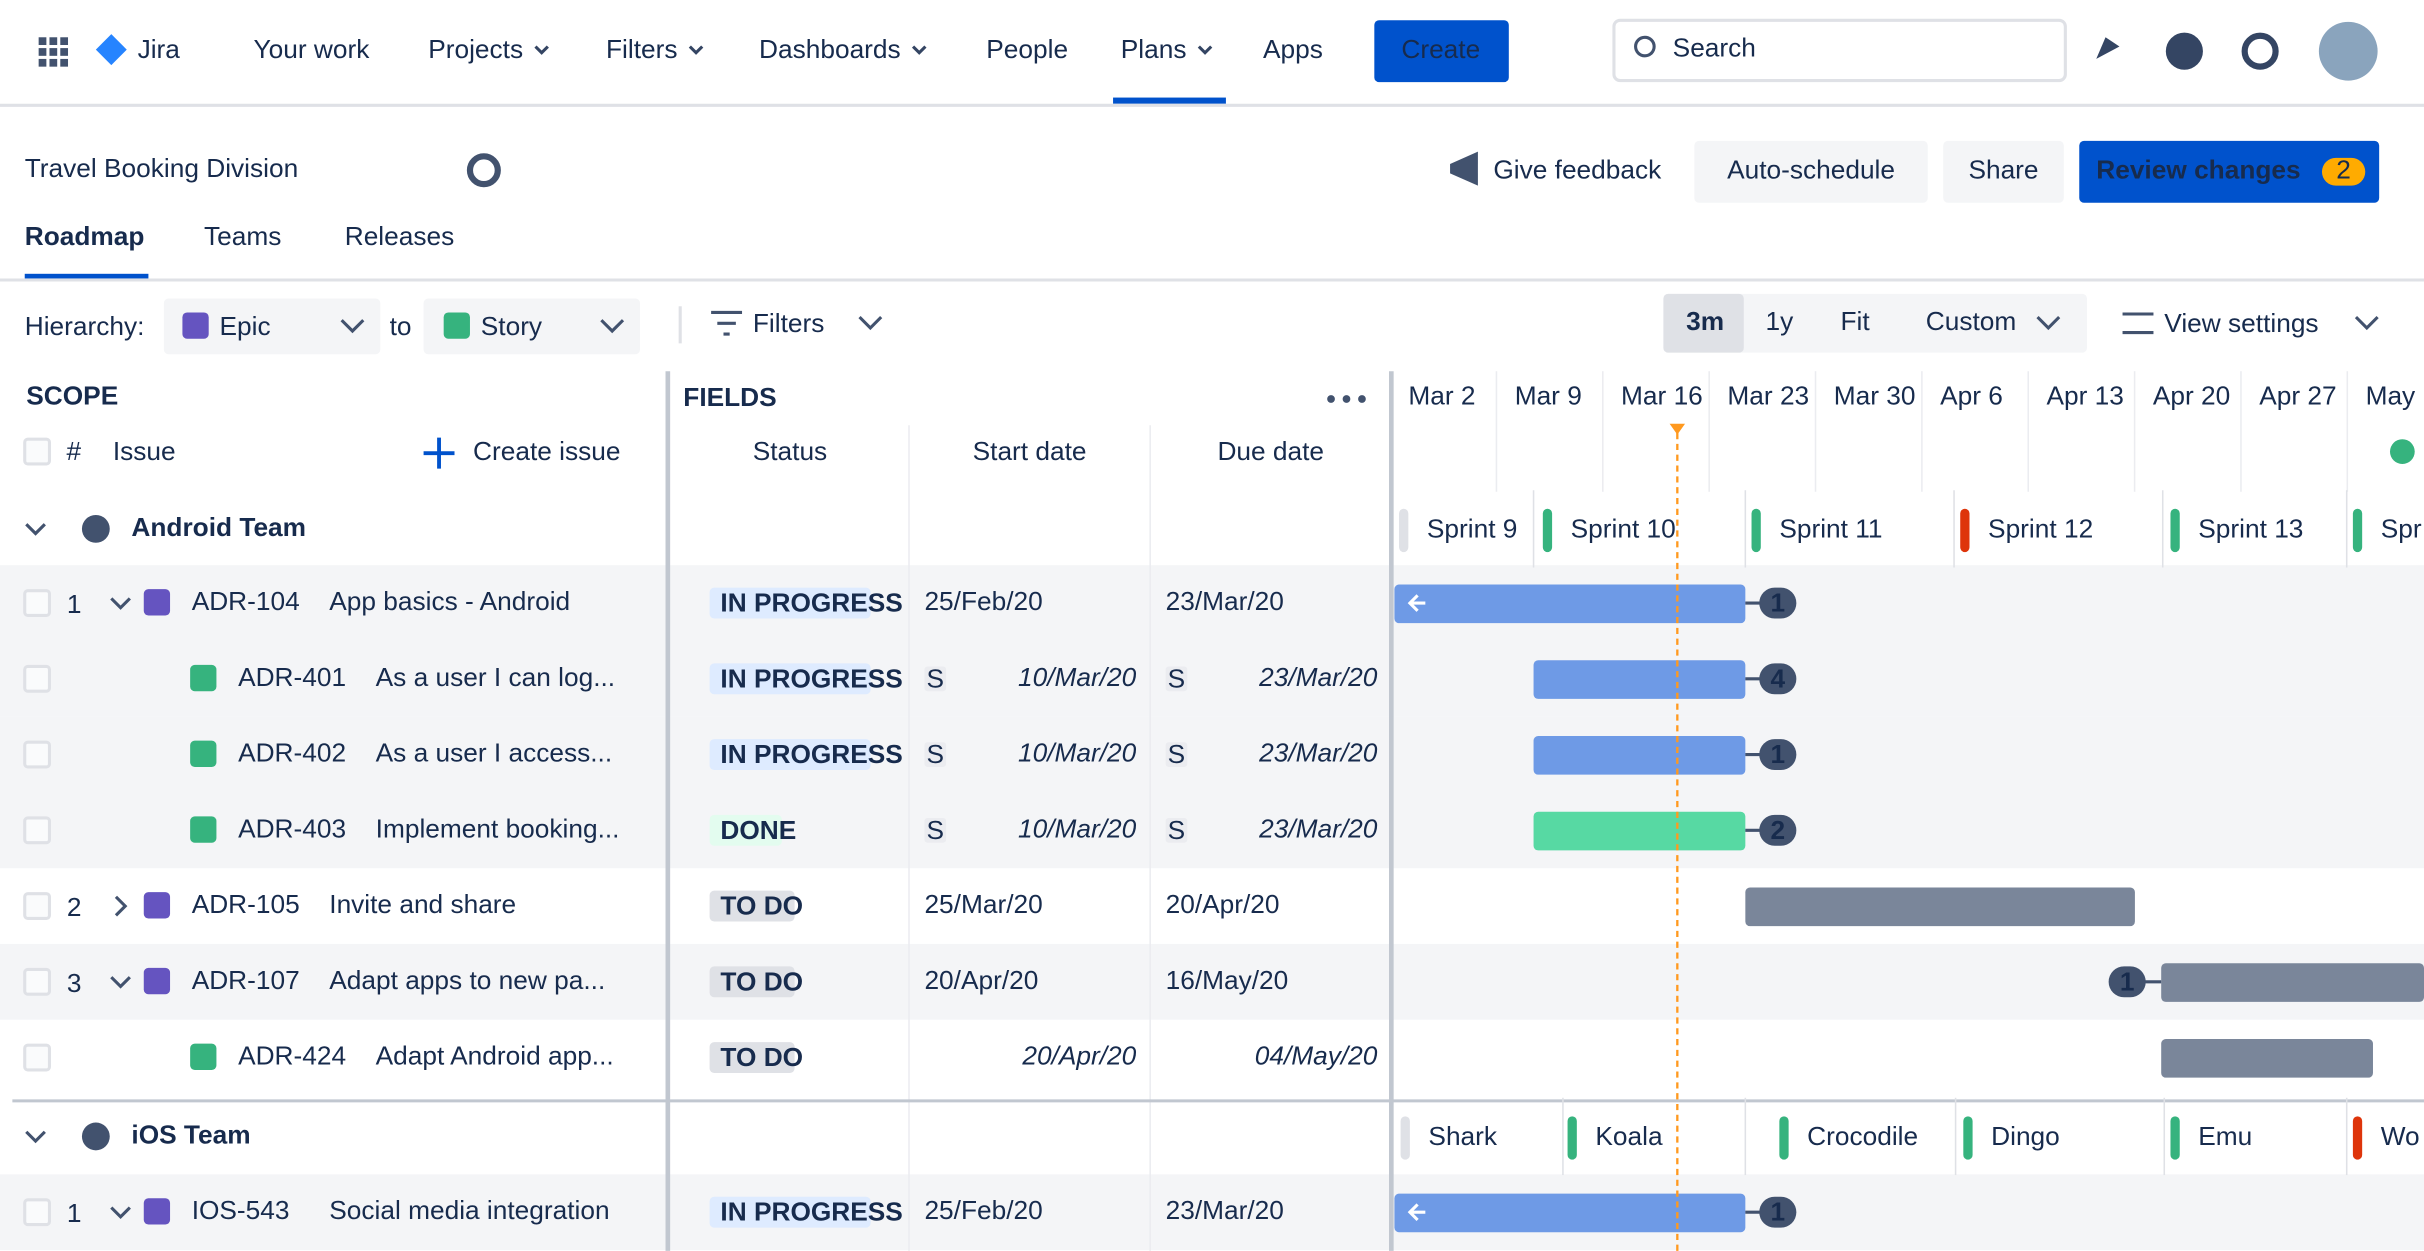 This screenshot has height=1251, width=2424. What do you see at coordinates (292, 1056) in the screenshot?
I see `issue-key: ADR-424` at bounding box center [292, 1056].